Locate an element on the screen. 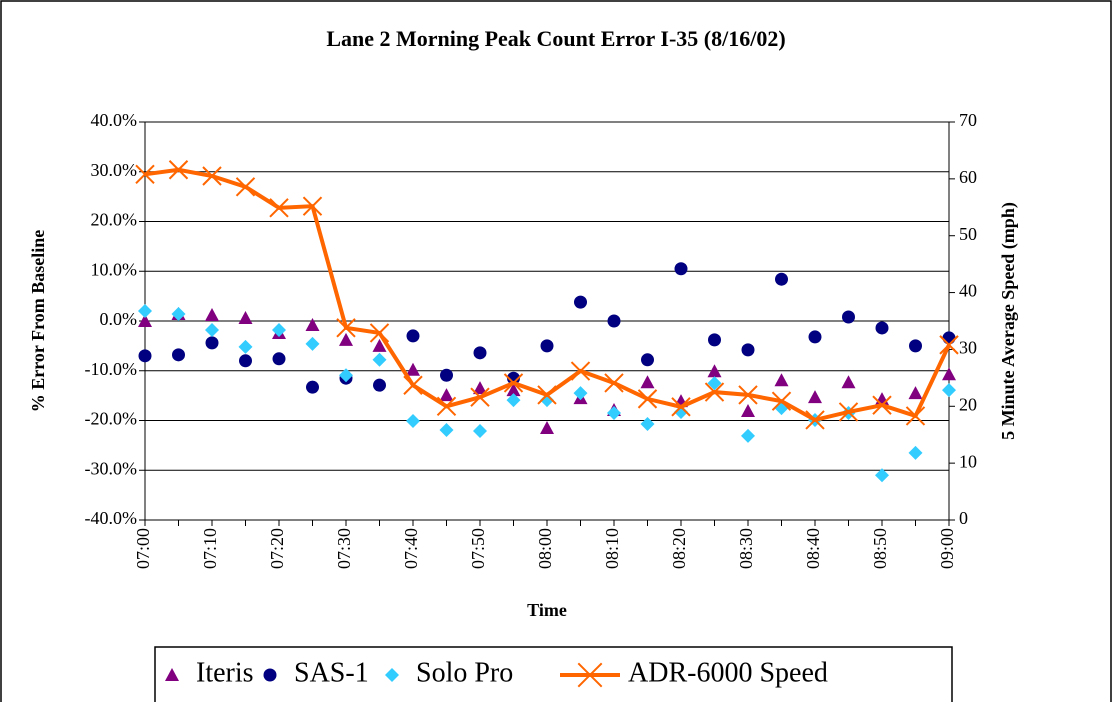 The image size is (1112, 702). y-tick-label: -20.0% is located at coordinates (111, 419).